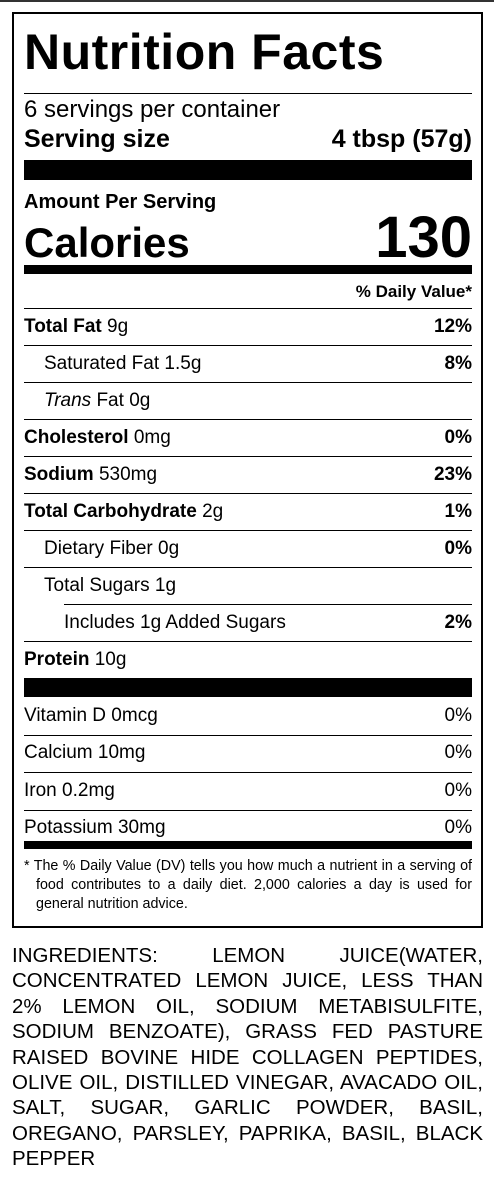 Image resolution: width=494 pixels, height=1194 pixels. I want to click on vitamin-amount: 0.2mg, so click(88, 790).